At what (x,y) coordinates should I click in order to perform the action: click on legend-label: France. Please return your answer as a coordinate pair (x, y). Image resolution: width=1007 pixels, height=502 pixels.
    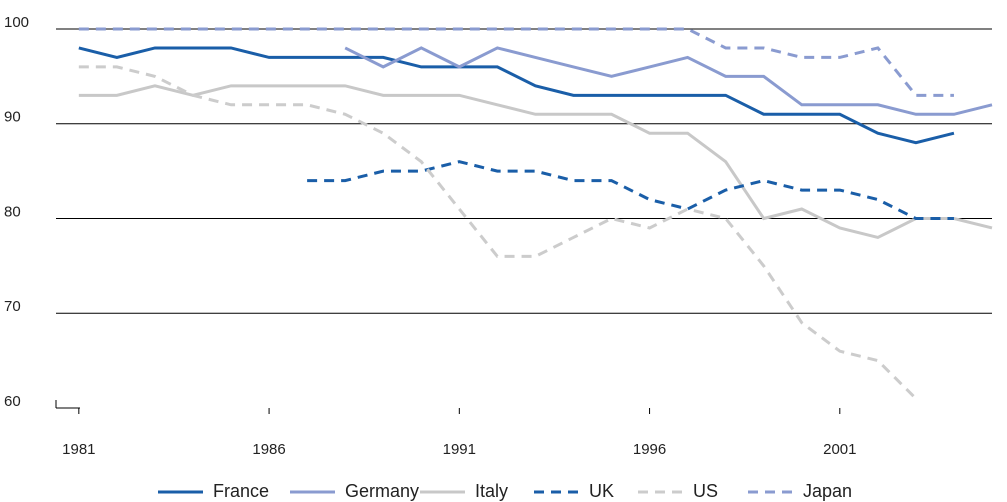
    Looking at the image, I should click on (241, 491).